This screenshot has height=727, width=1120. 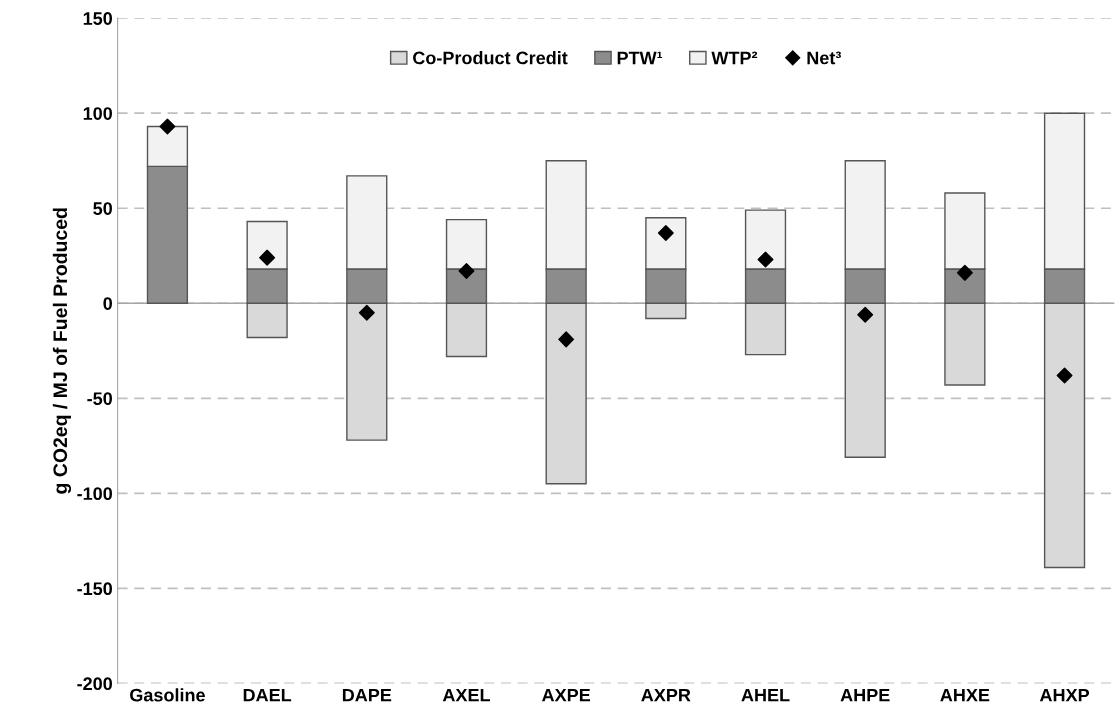 What do you see at coordinates (824, 58) in the screenshot?
I see `legend-label: Net³` at bounding box center [824, 58].